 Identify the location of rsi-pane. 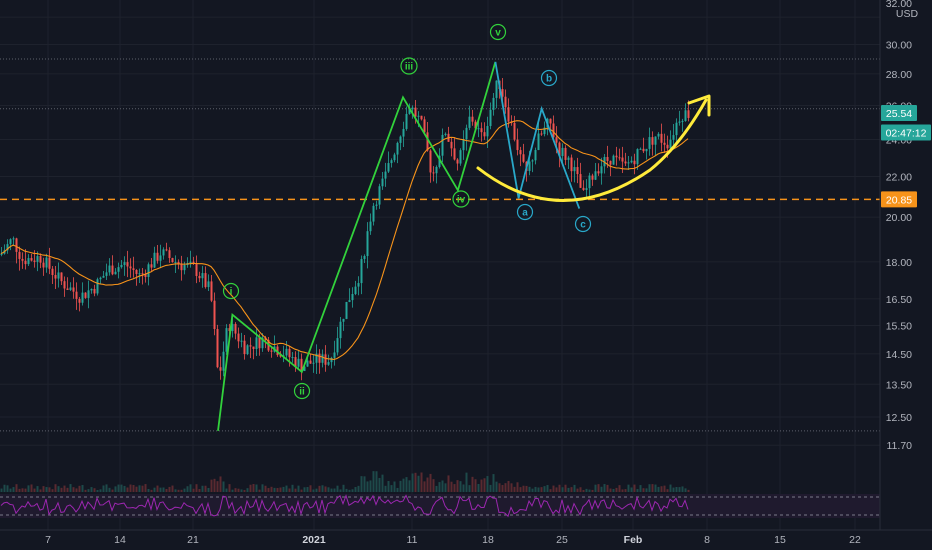
(440, 506).